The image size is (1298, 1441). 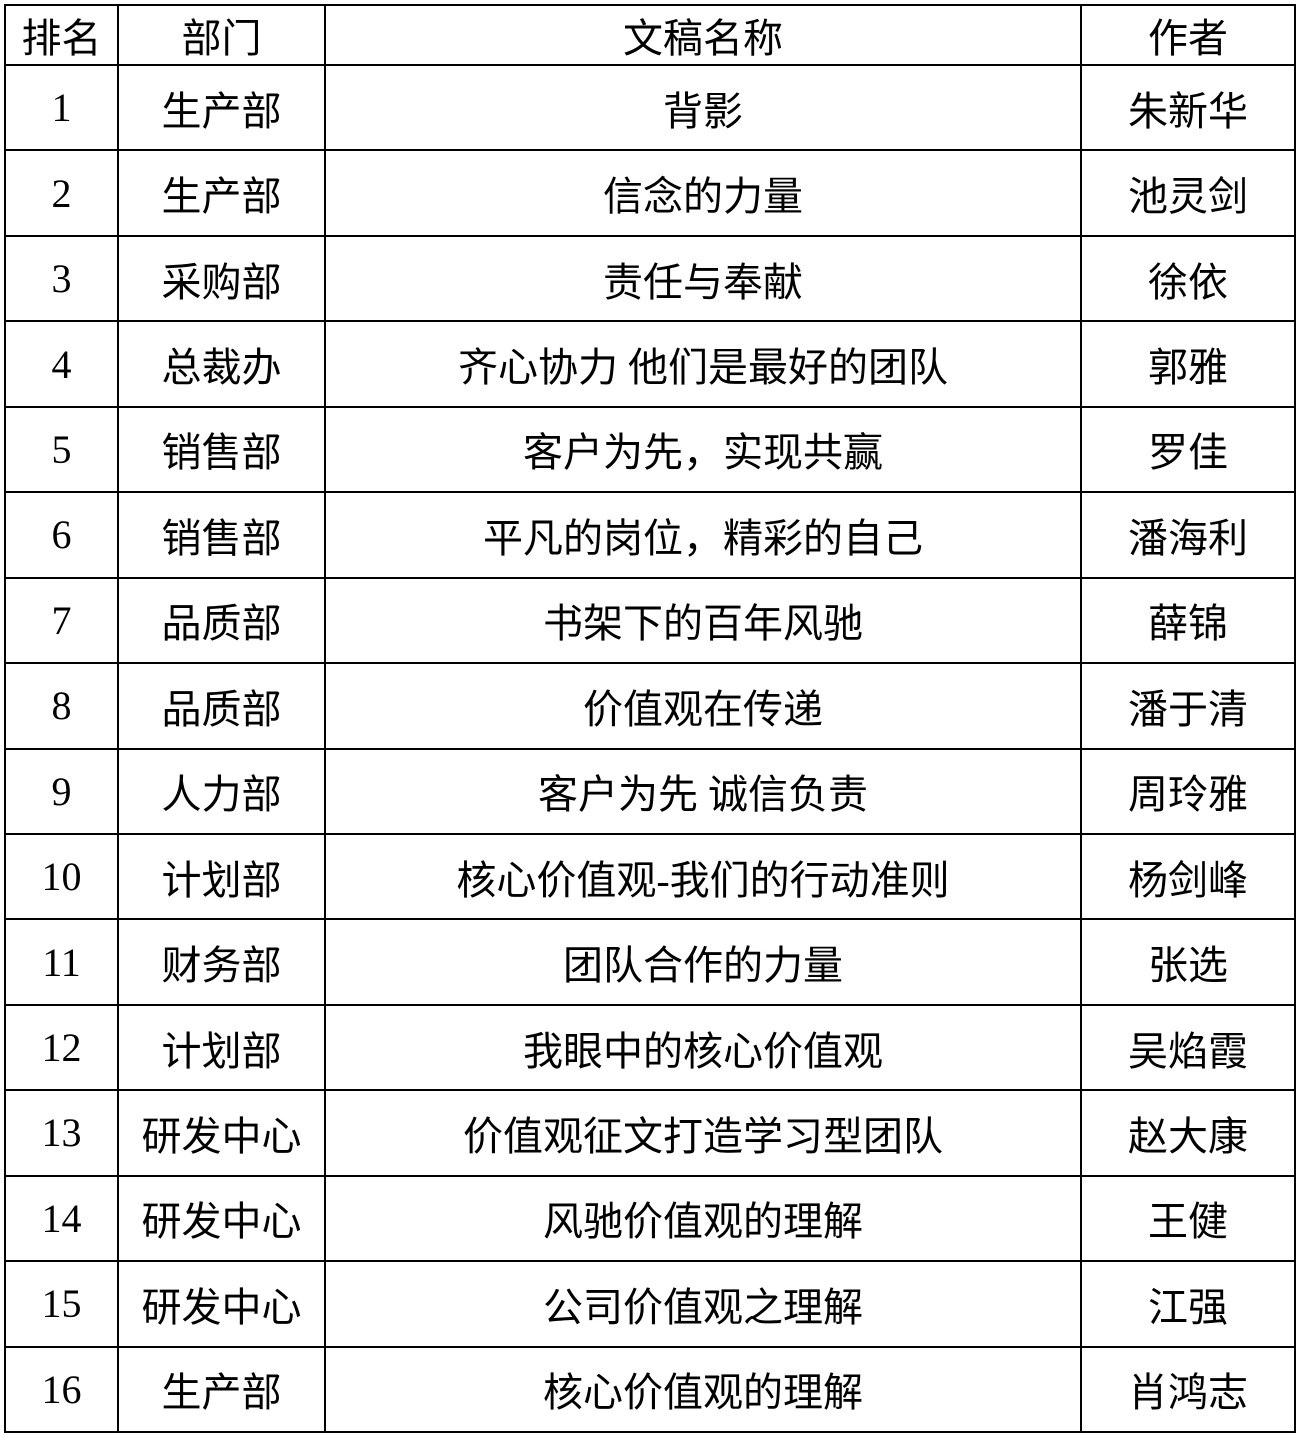 What do you see at coordinates (703, 962) in the screenshot?
I see `title-cell: 团队合作的力量` at bounding box center [703, 962].